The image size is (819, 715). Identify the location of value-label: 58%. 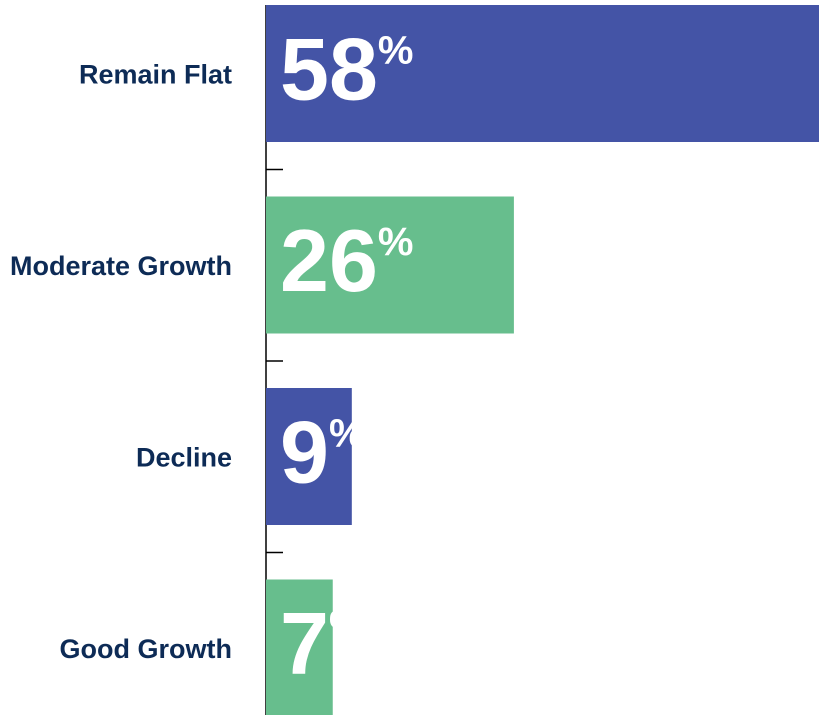
(346, 69).